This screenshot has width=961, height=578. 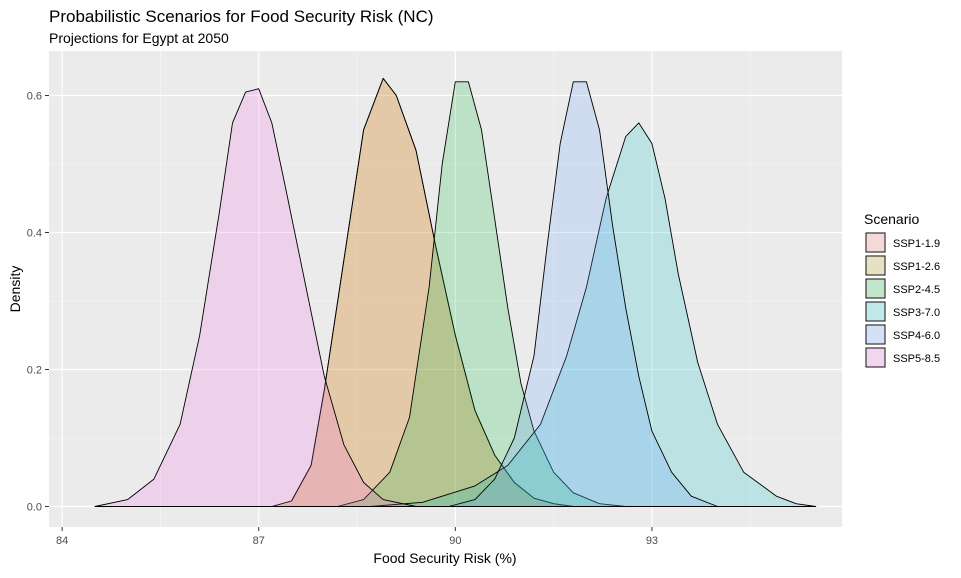 I want to click on legend-label: SSP2-4.5, so click(x=916, y=290).